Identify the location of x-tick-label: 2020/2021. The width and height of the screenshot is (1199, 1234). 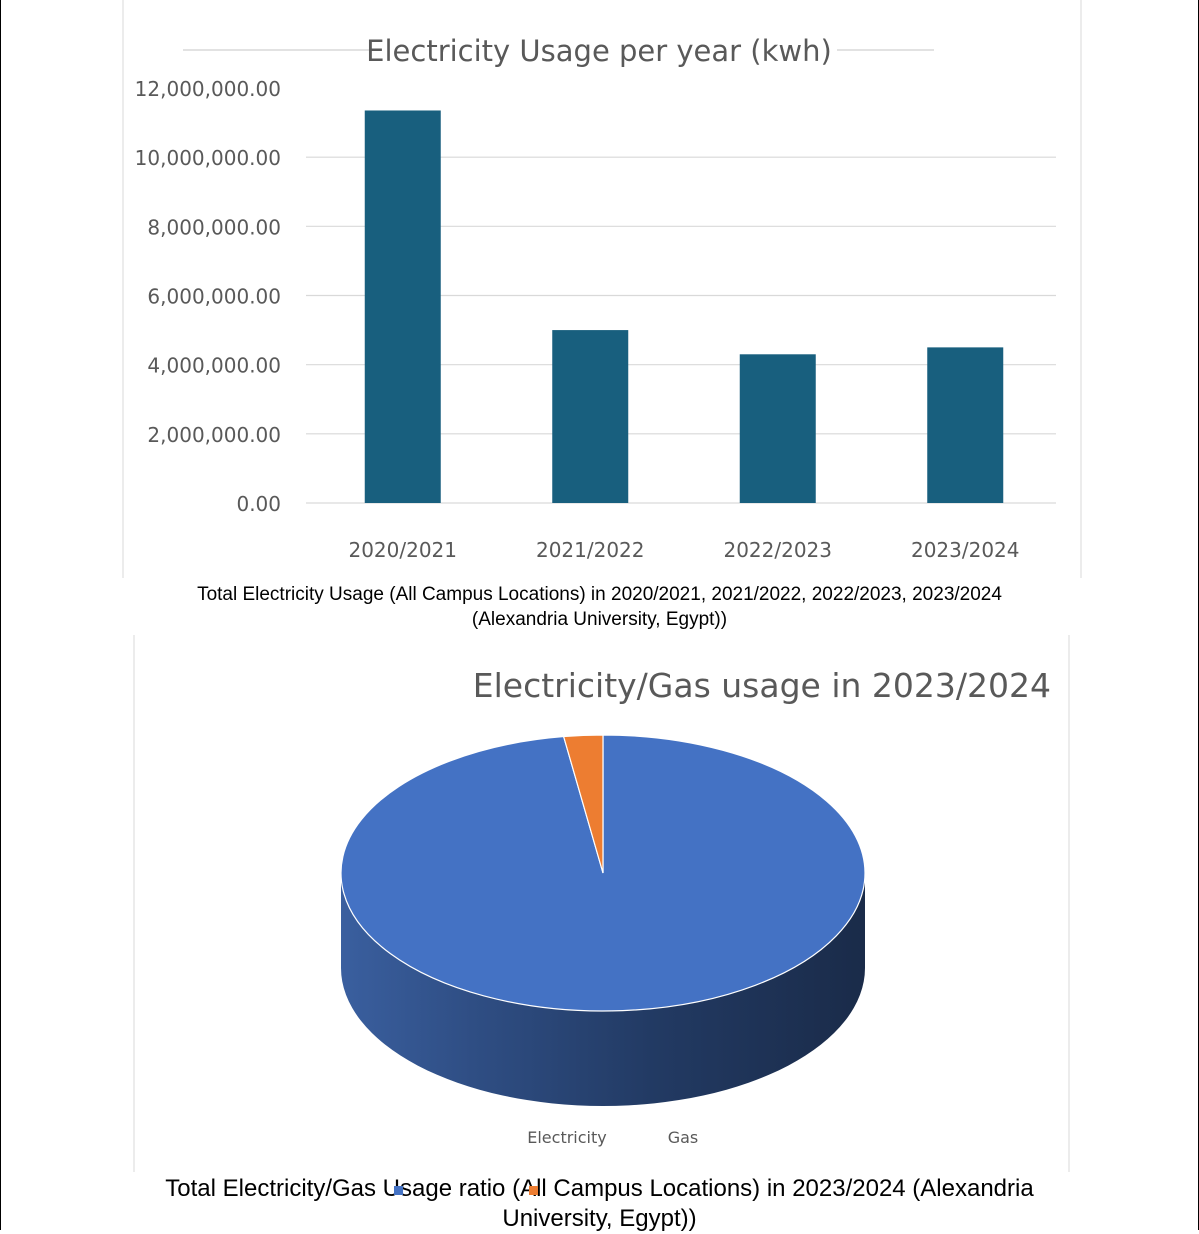
(402, 550).